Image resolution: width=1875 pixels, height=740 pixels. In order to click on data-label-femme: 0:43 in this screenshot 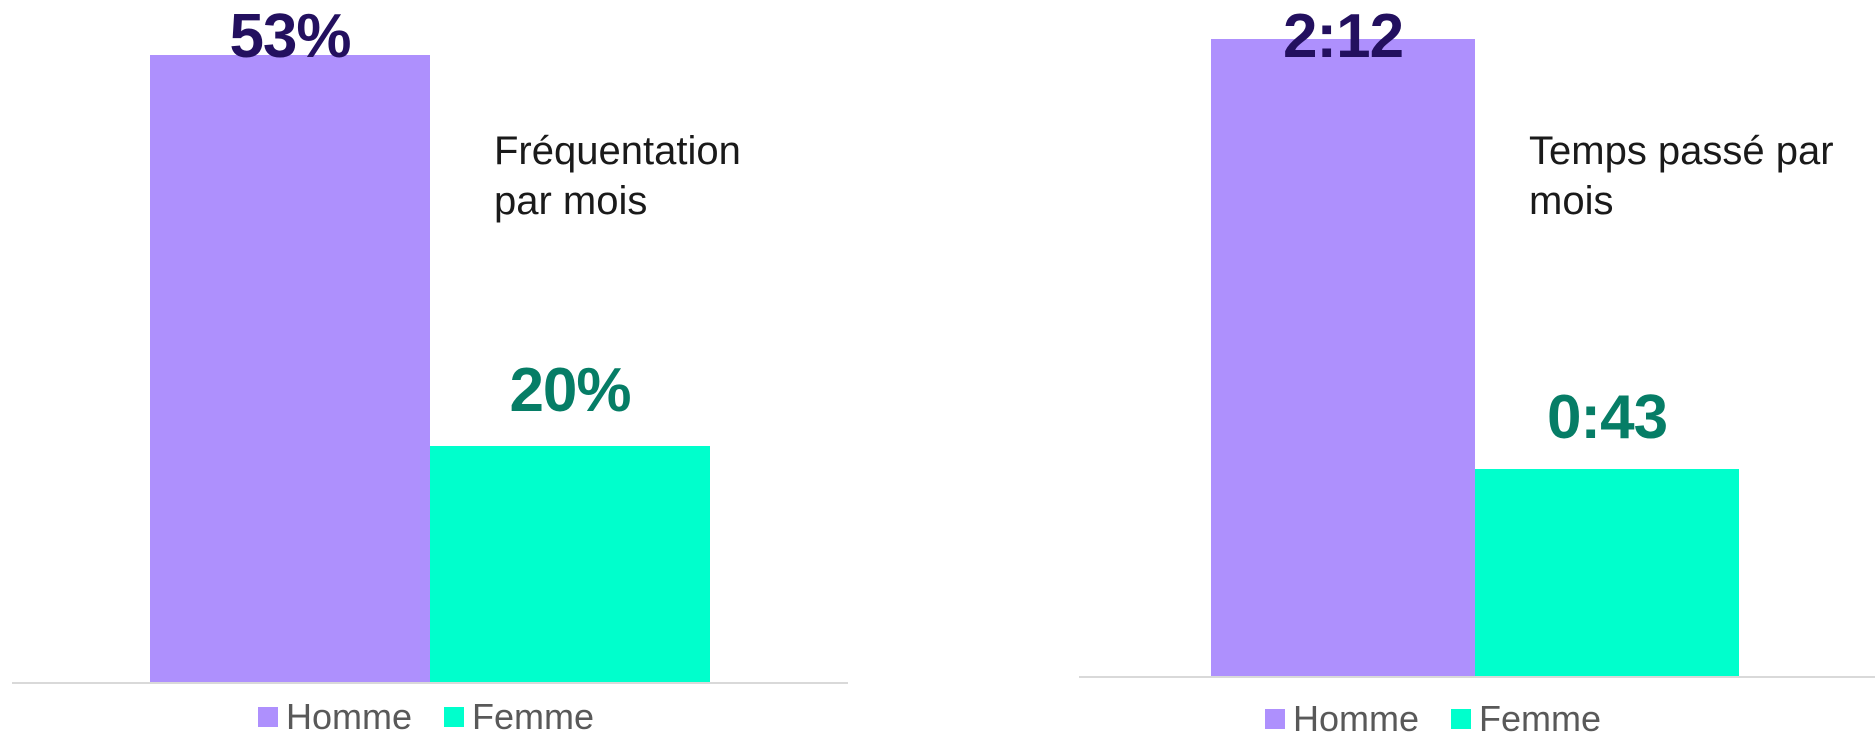, I will do `click(1607, 417)`.